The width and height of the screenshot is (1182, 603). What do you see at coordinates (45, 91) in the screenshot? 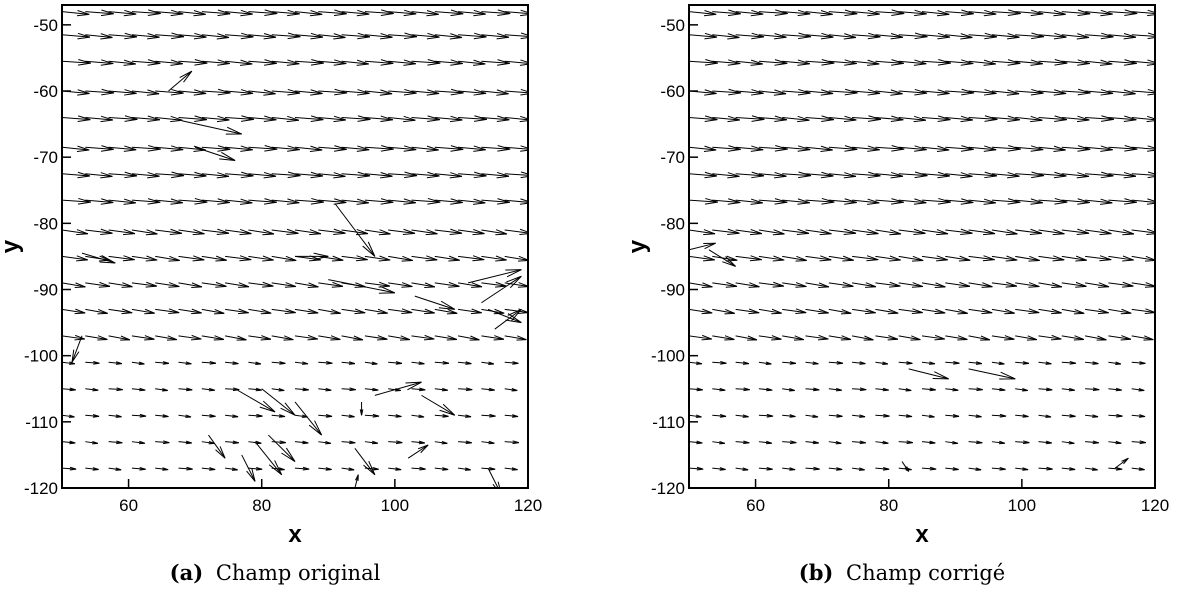
I see `y-tick-label: -60` at bounding box center [45, 91].